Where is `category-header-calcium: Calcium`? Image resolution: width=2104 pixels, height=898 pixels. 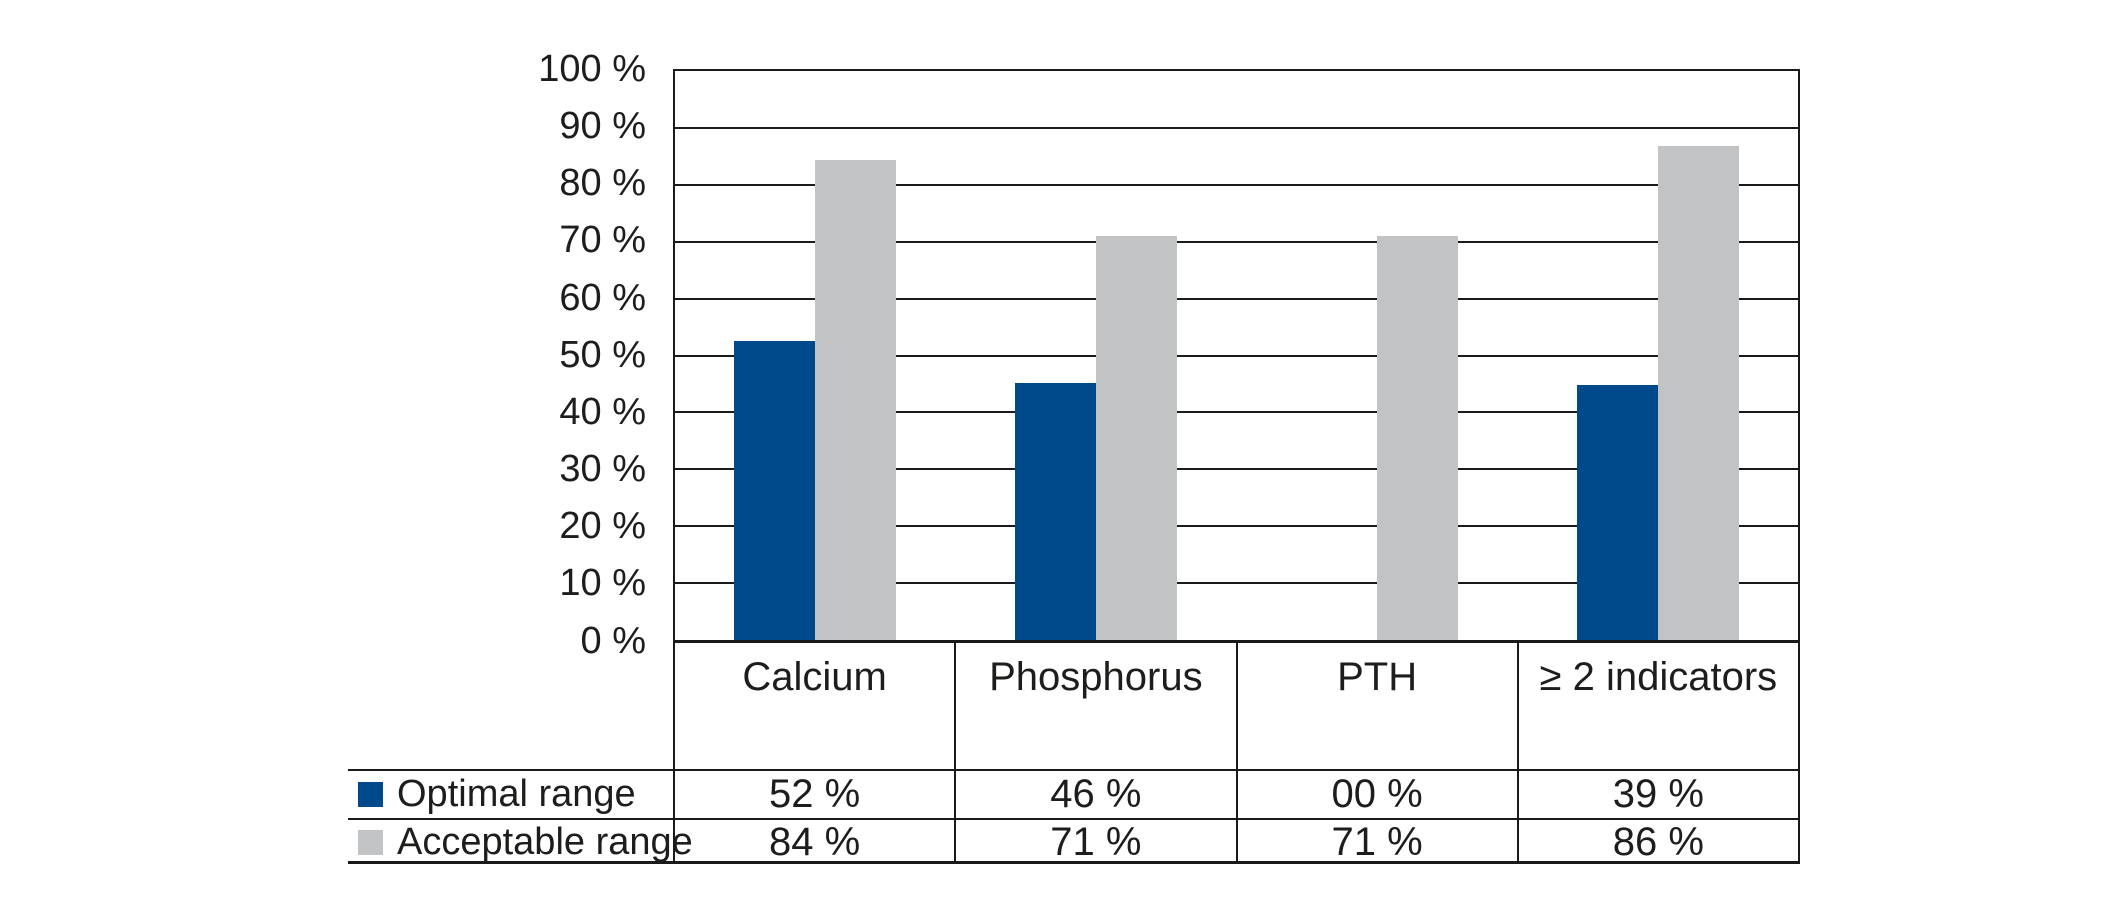 category-header-calcium: Calcium is located at coordinates (813, 706).